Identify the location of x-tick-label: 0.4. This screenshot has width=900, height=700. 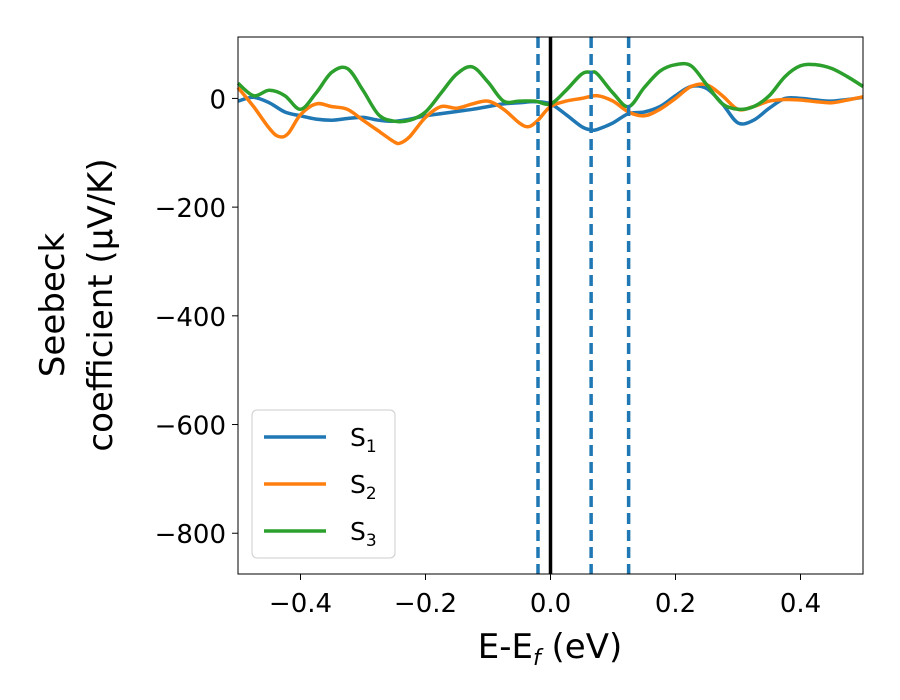
(800, 604).